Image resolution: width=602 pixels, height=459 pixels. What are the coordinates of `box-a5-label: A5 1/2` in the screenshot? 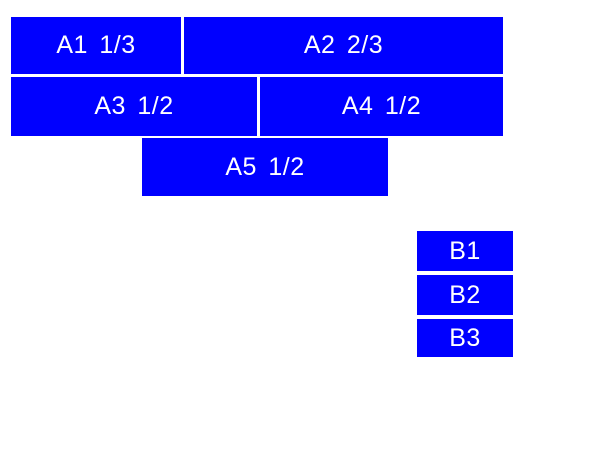 It's located at (265, 166).